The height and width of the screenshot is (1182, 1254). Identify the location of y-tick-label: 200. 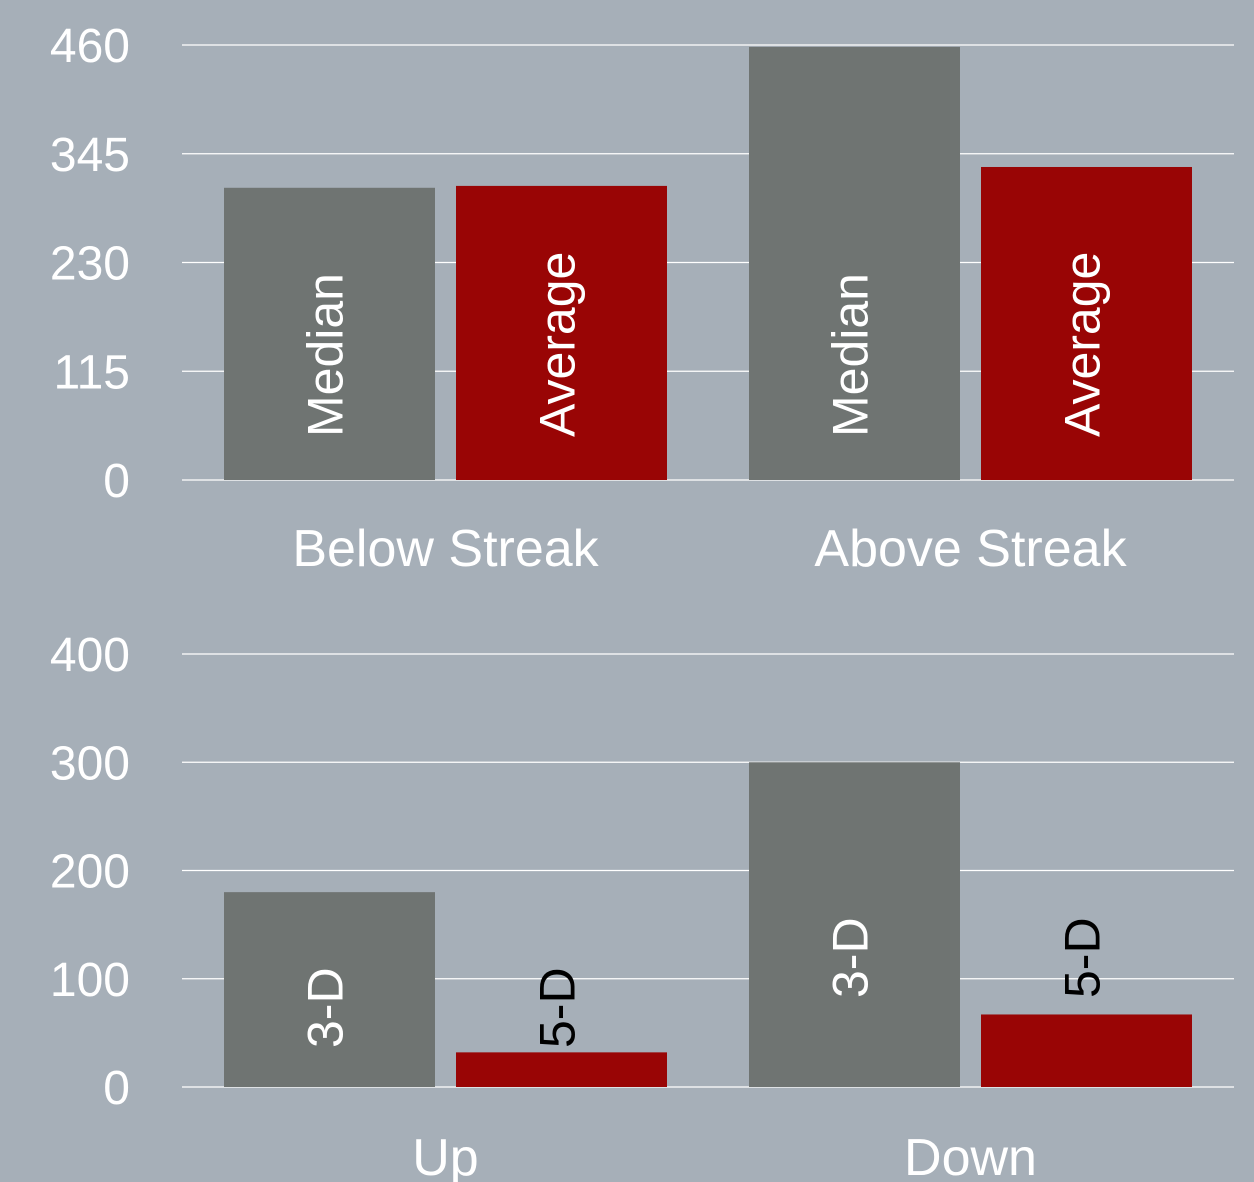
(90, 872).